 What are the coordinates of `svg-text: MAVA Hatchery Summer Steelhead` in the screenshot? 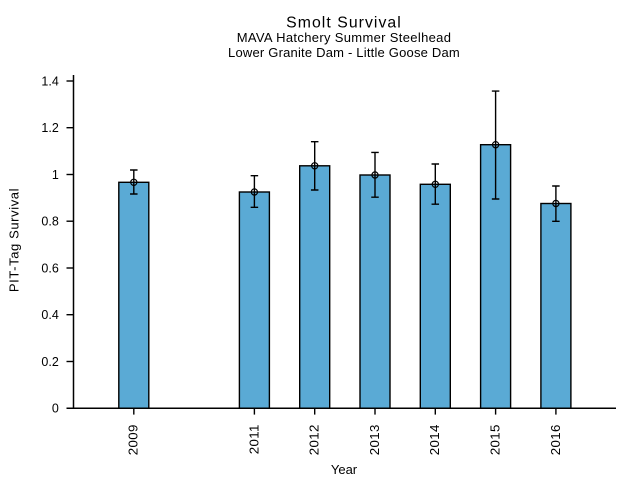 It's located at (344, 37).